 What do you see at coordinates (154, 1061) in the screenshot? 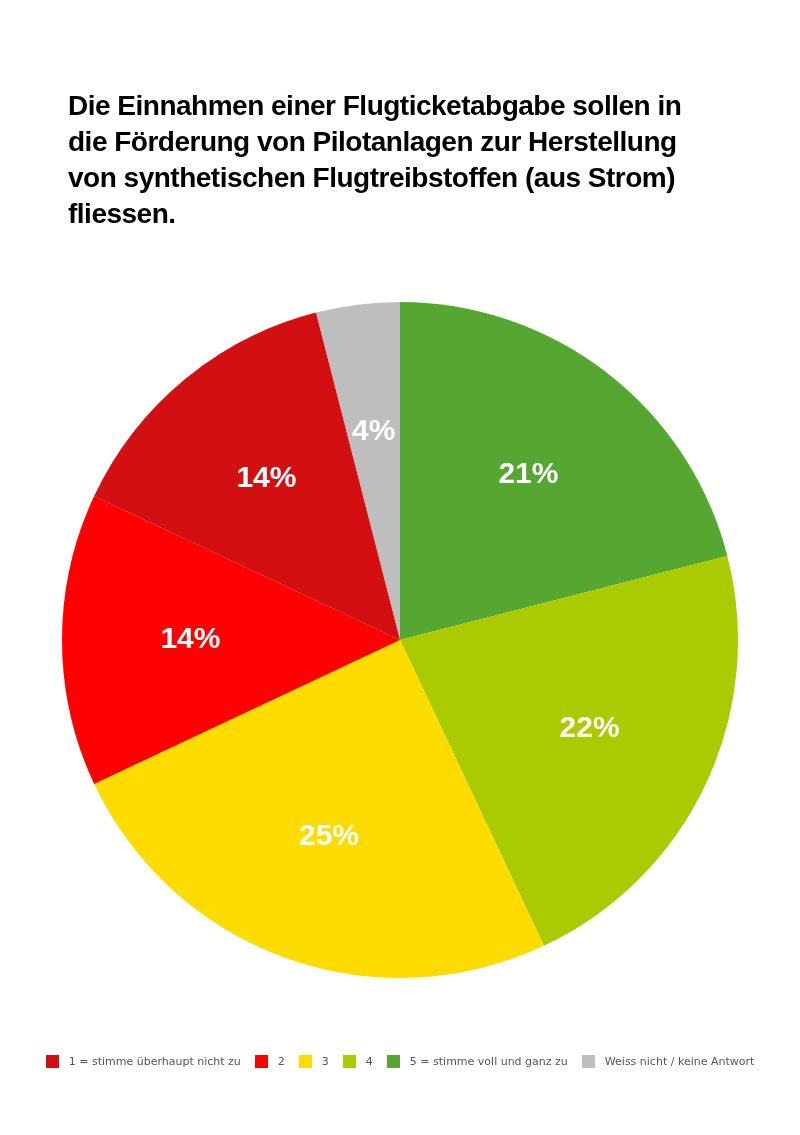
I see `legend-label: 1 = stimme überhaupt nicht zu` at bounding box center [154, 1061].